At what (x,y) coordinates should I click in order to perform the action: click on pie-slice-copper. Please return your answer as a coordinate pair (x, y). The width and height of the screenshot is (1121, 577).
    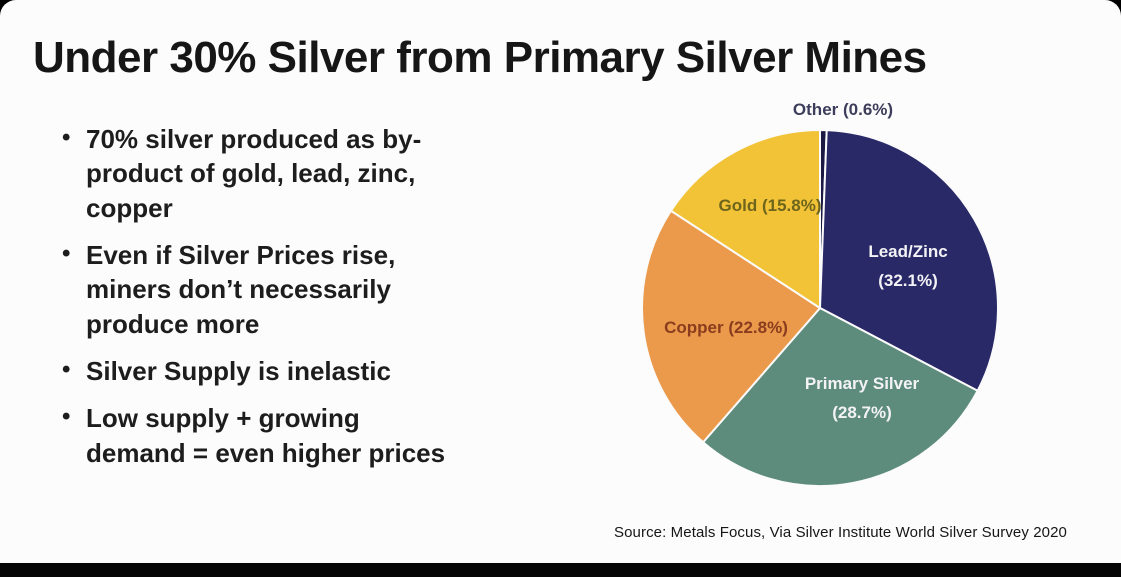
    Looking at the image, I should click on (731, 326).